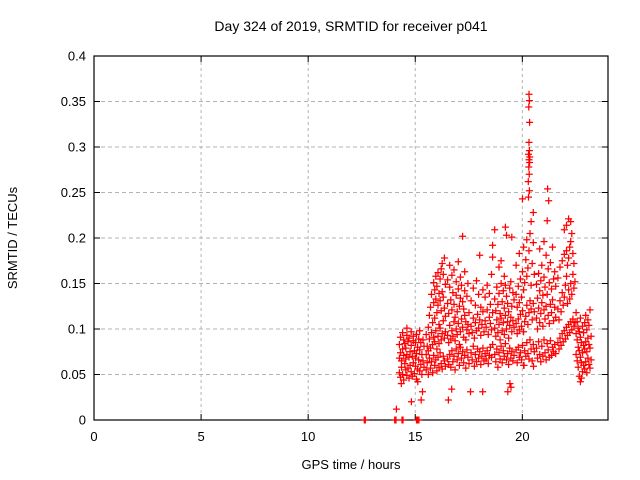  I want to click on x-tick-label: 20, so click(522, 436).